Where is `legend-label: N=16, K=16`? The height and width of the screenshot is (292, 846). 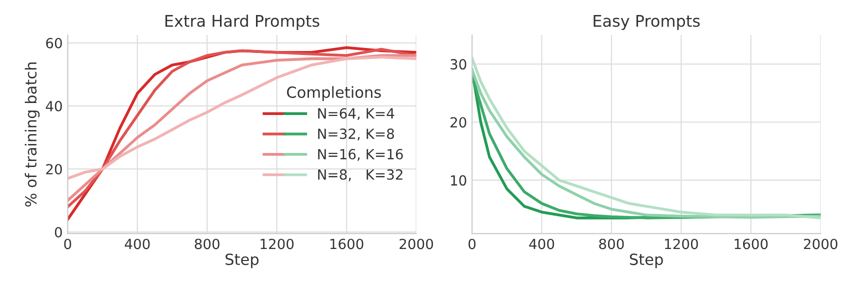 legend-label: N=16, K=16 is located at coordinates (360, 154).